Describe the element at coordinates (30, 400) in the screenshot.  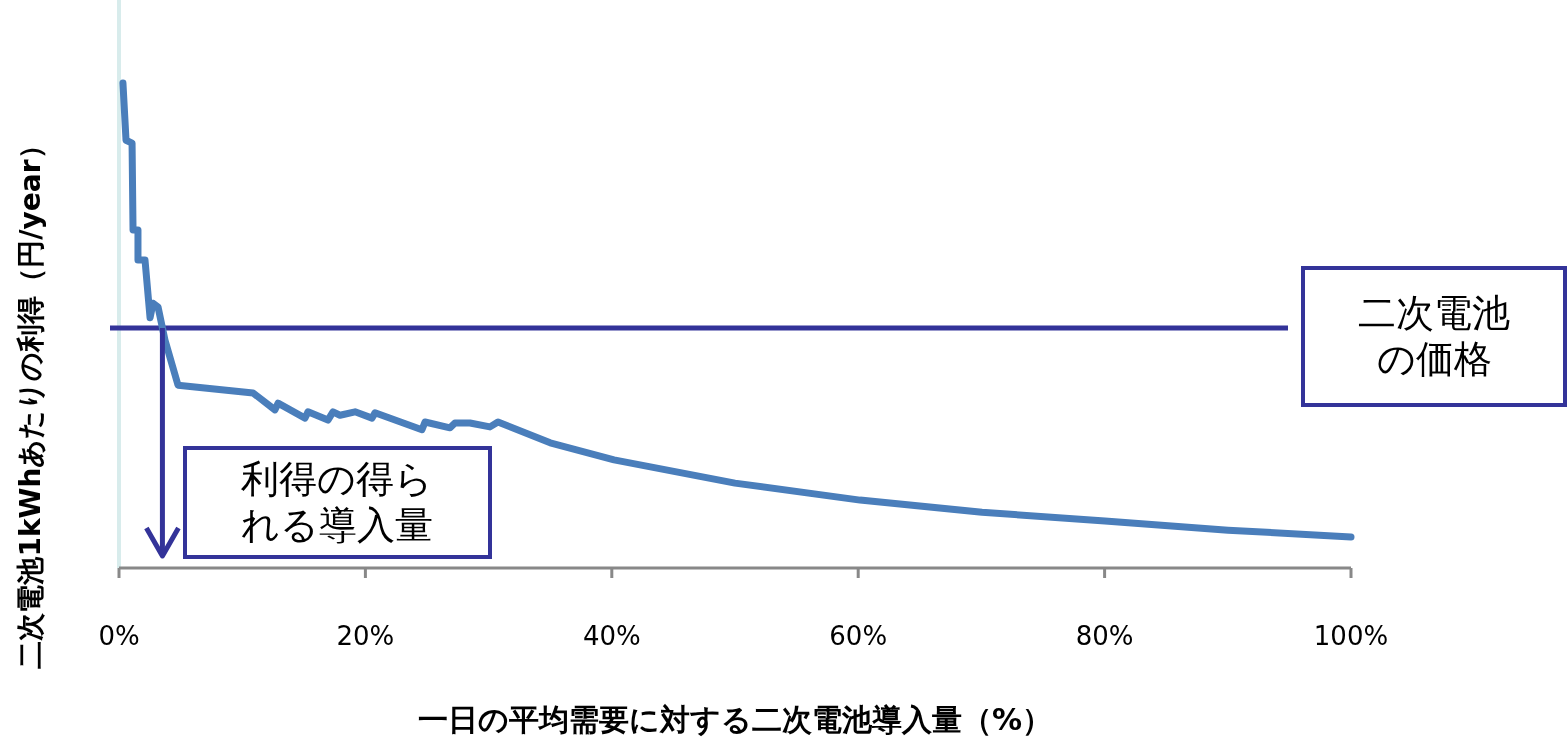
I see `ylabel: 二次電池1kWhあたりの利得（円/year）` at that location.